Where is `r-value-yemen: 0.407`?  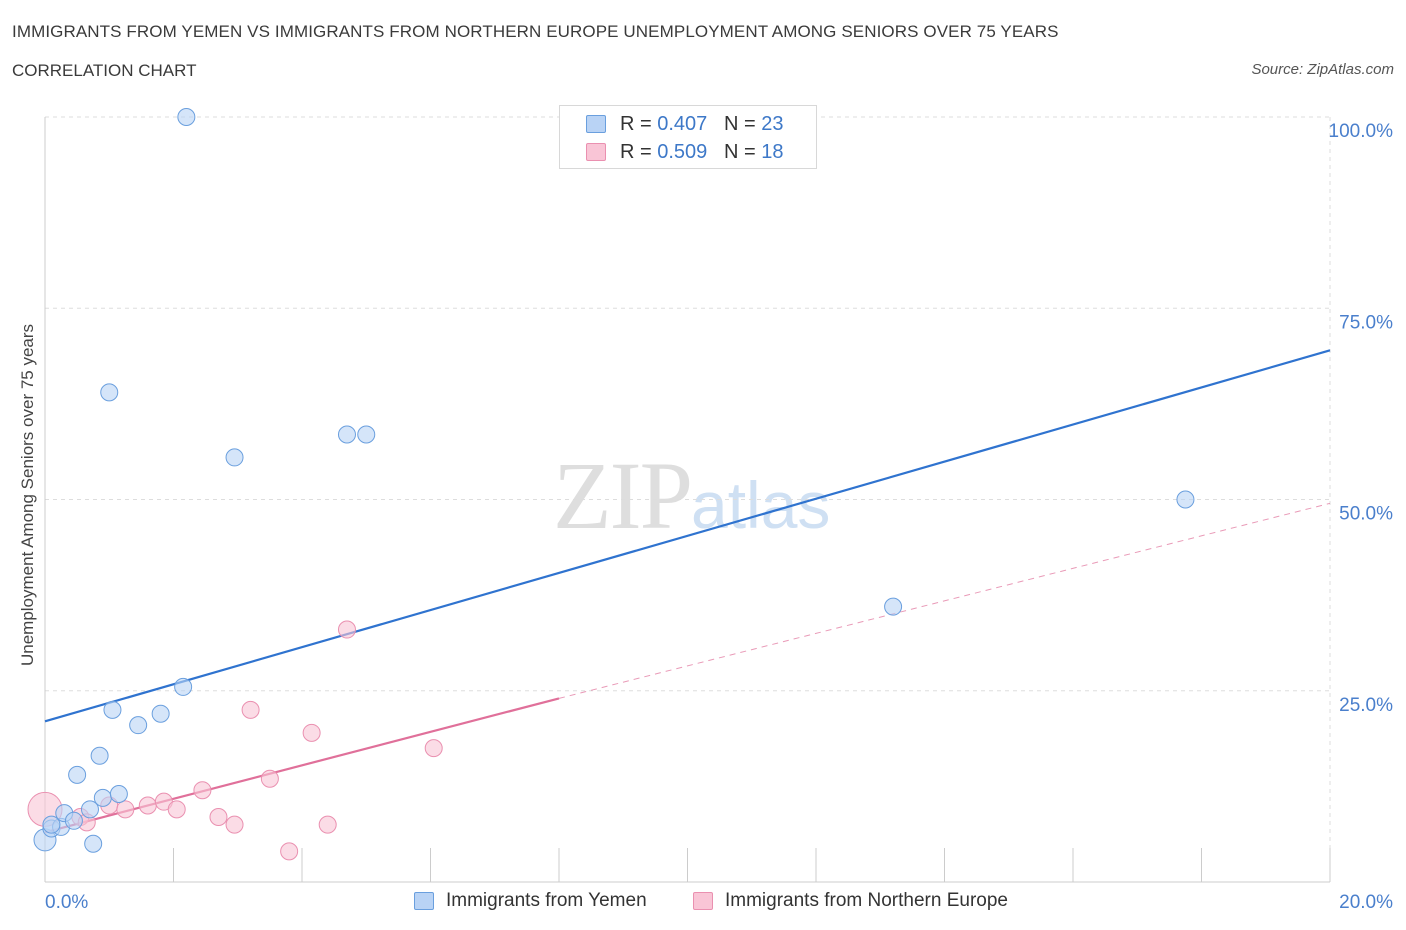 r-value-yemen: 0.407 is located at coordinates (682, 124).